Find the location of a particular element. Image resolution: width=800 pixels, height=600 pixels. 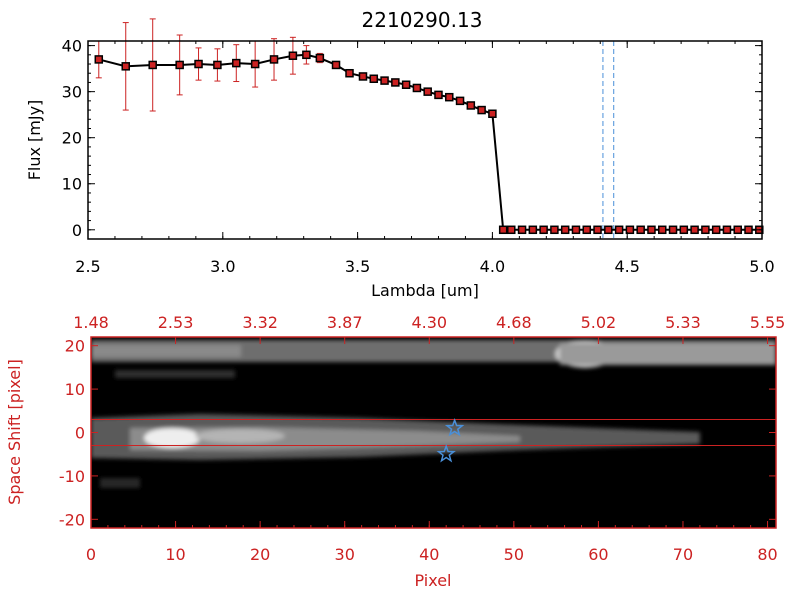

image-ytick-label: 20 is located at coordinates (75, 346).